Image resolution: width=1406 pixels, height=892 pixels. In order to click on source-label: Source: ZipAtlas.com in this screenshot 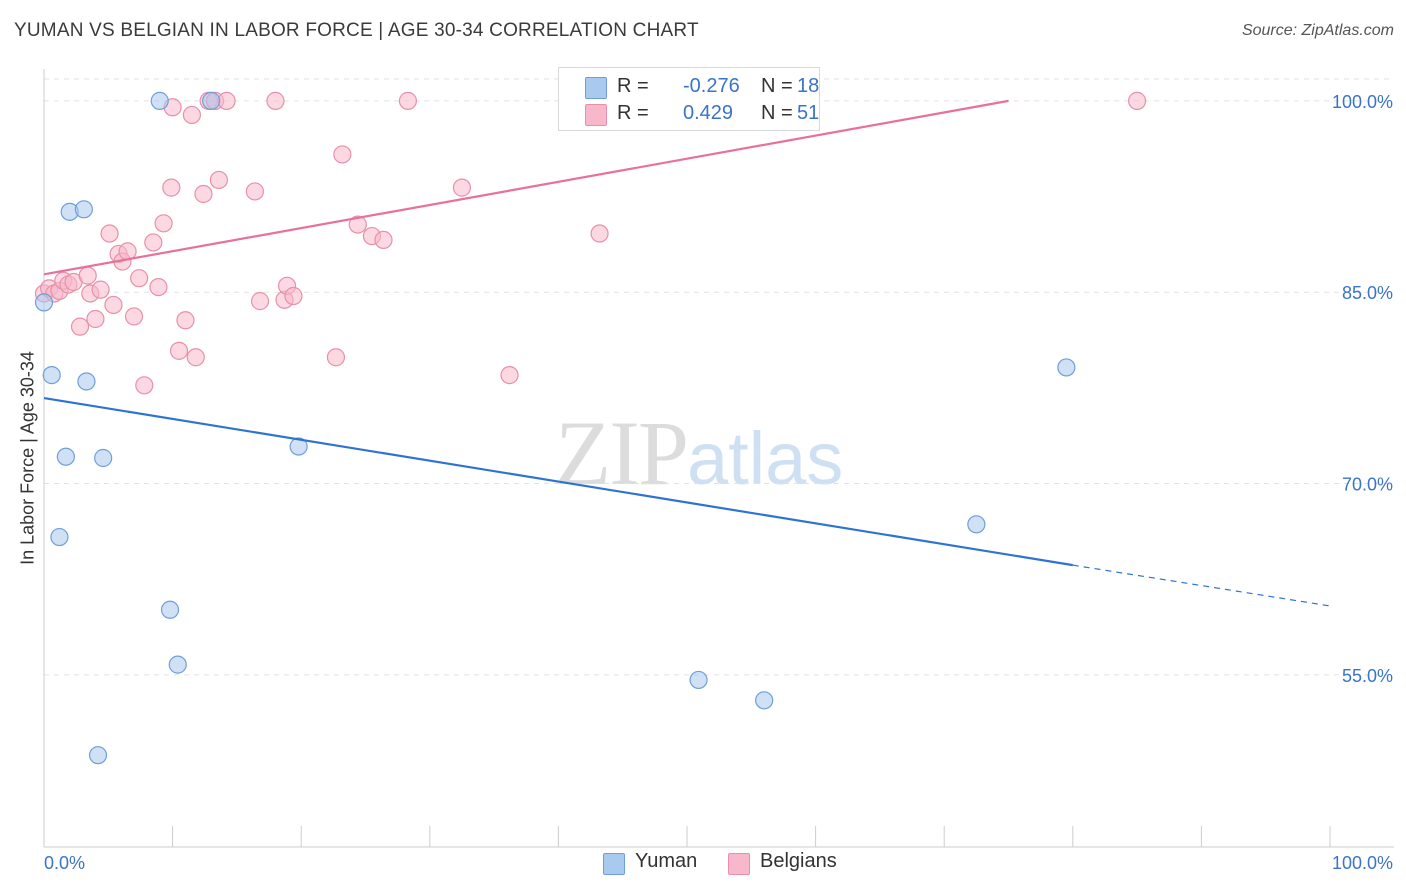, I will do `click(1317, 30)`.